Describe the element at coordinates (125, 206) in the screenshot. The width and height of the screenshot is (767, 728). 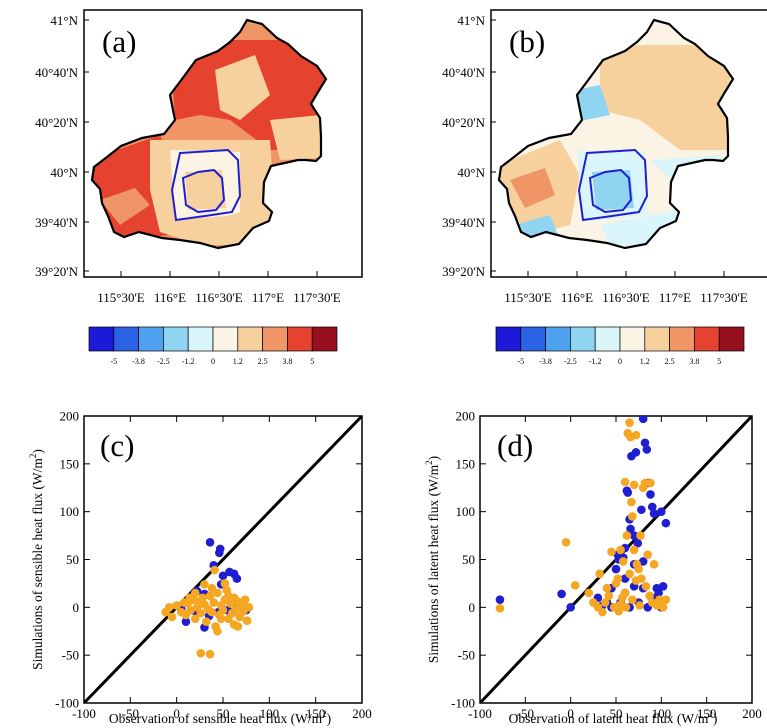
I see `southwest-strip` at that location.